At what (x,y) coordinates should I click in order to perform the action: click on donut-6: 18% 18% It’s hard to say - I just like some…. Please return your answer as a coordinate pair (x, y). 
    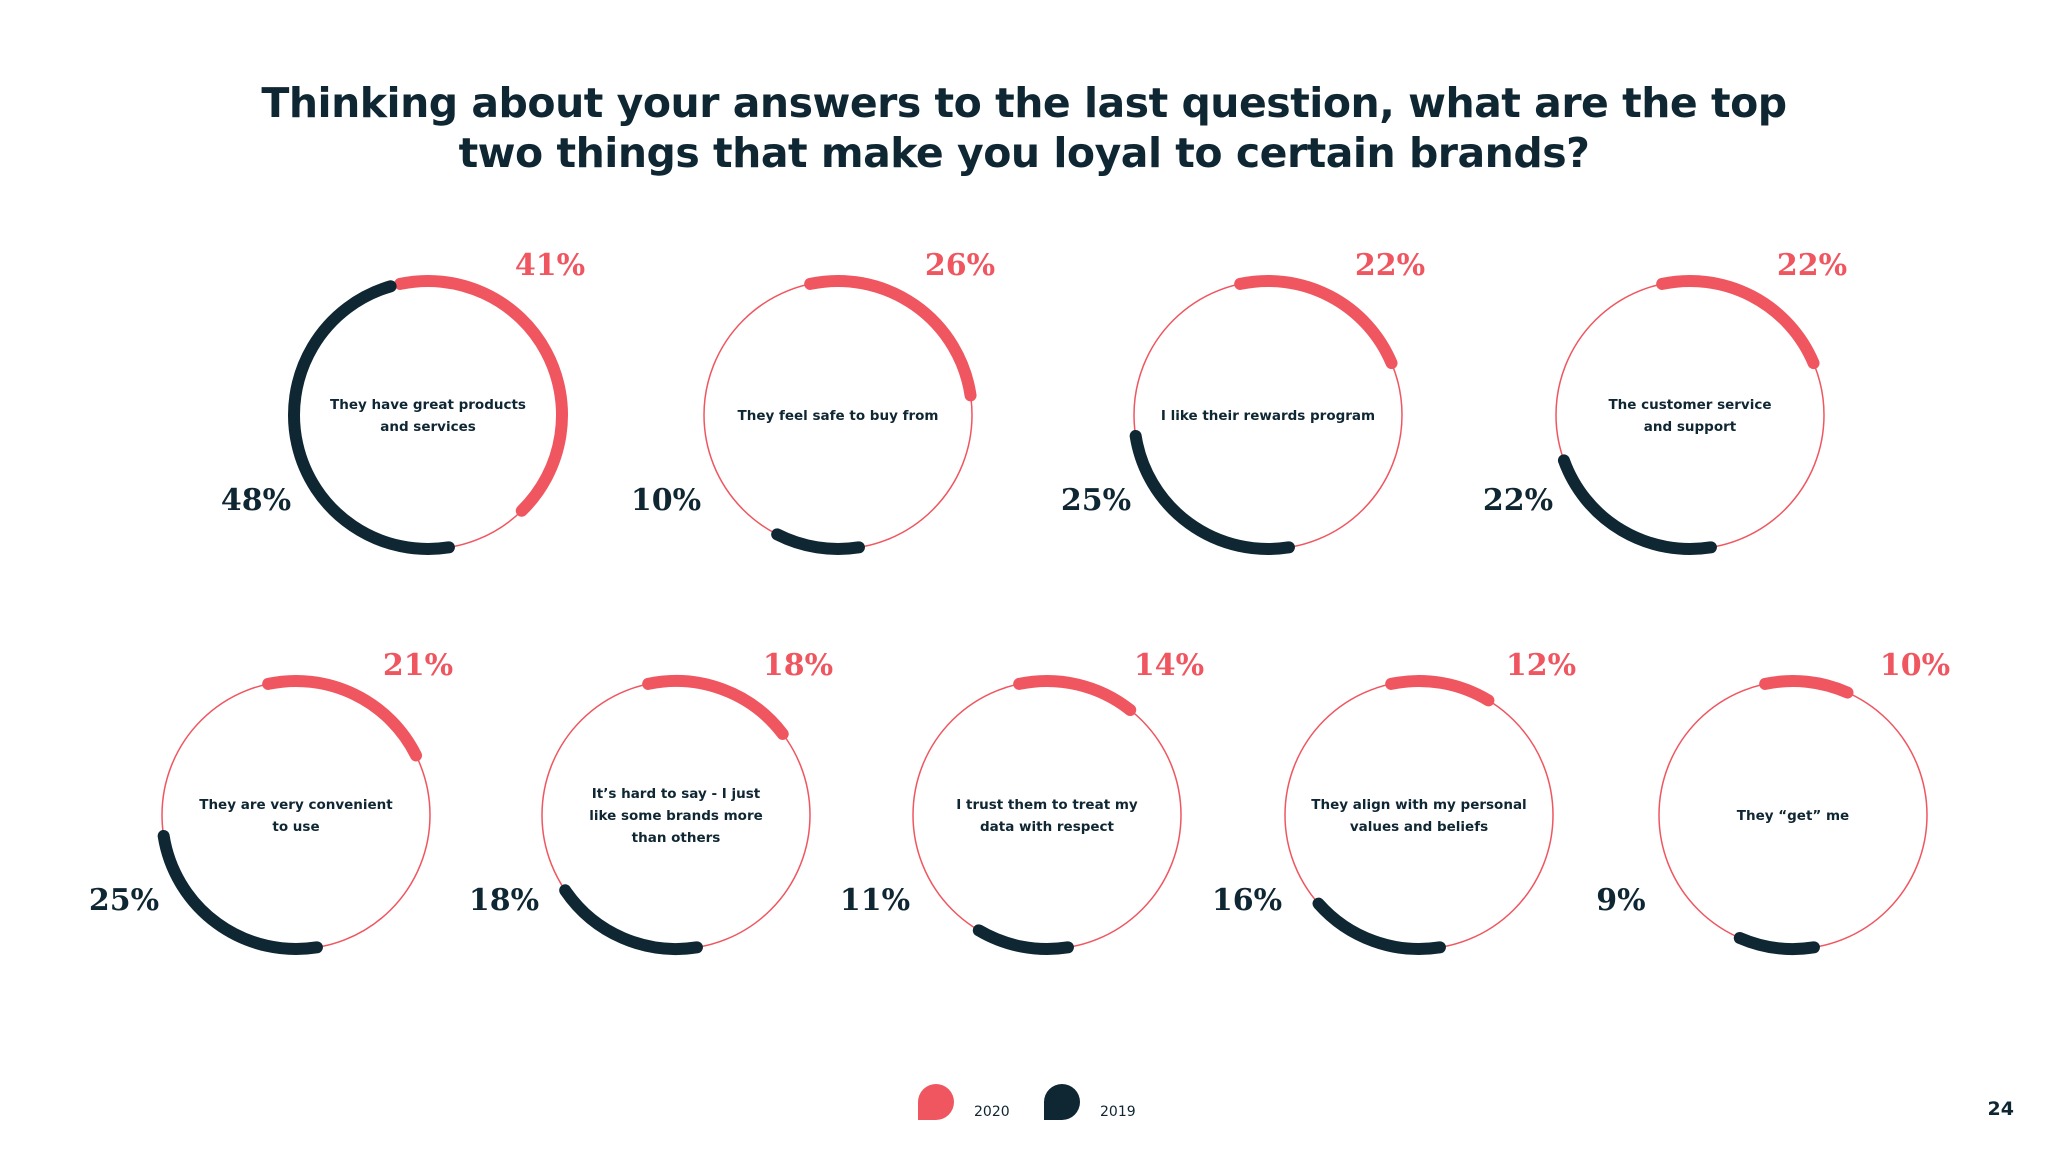
    Looking at the image, I should click on (651, 801).